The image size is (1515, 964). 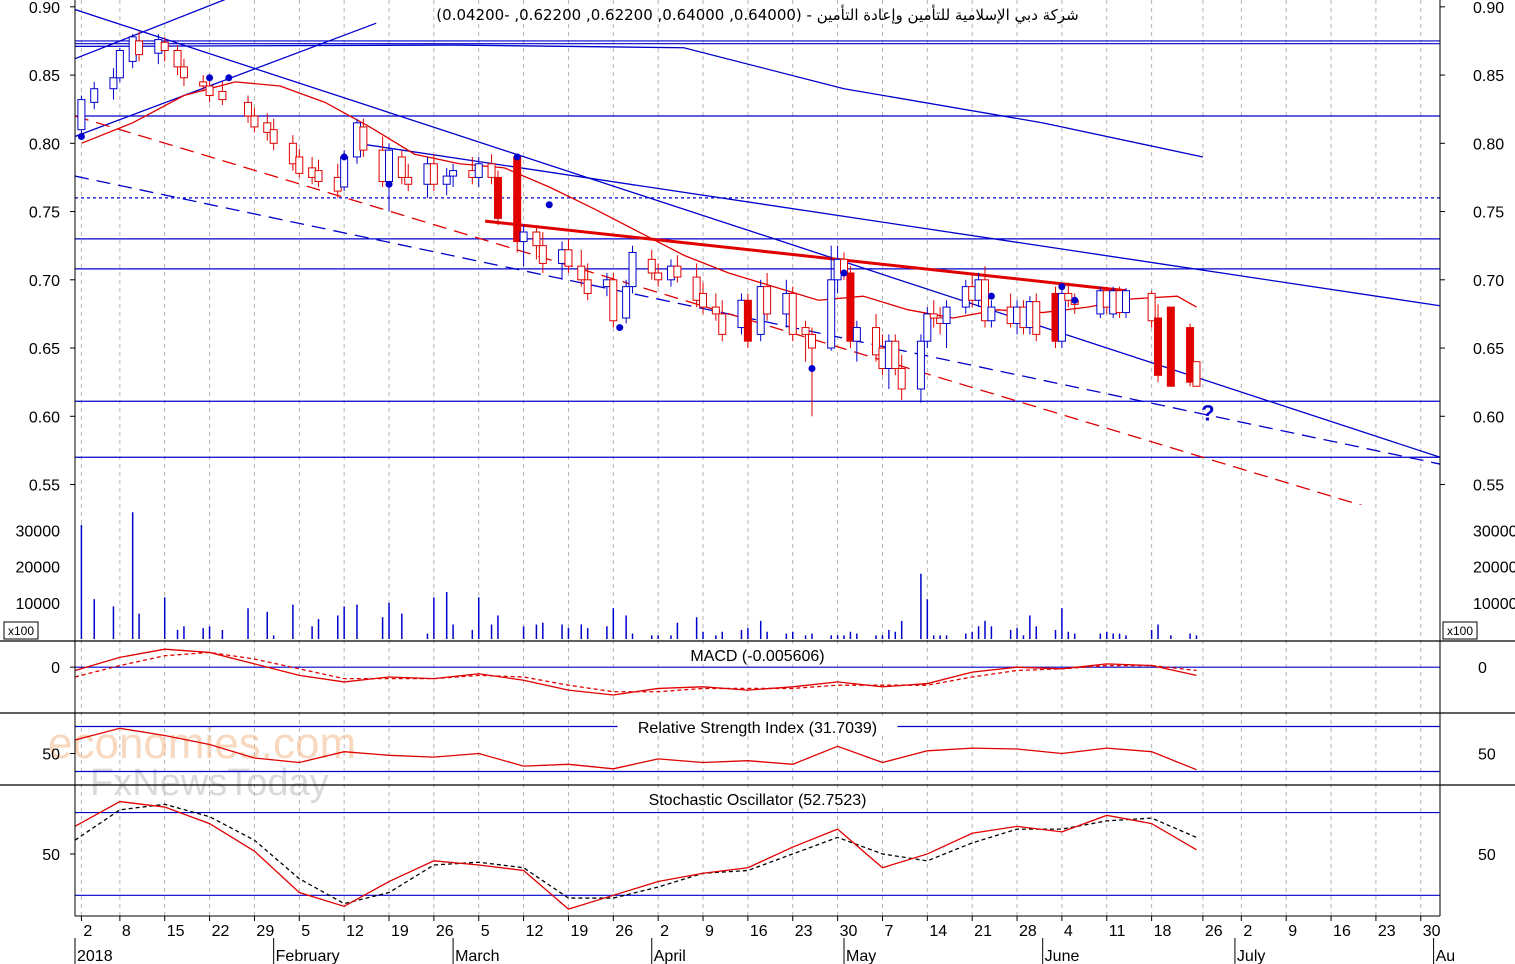 What do you see at coordinates (1207, 412) in the screenshot?
I see `projection-question-mark: ?` at bounding box center [1207, 412].